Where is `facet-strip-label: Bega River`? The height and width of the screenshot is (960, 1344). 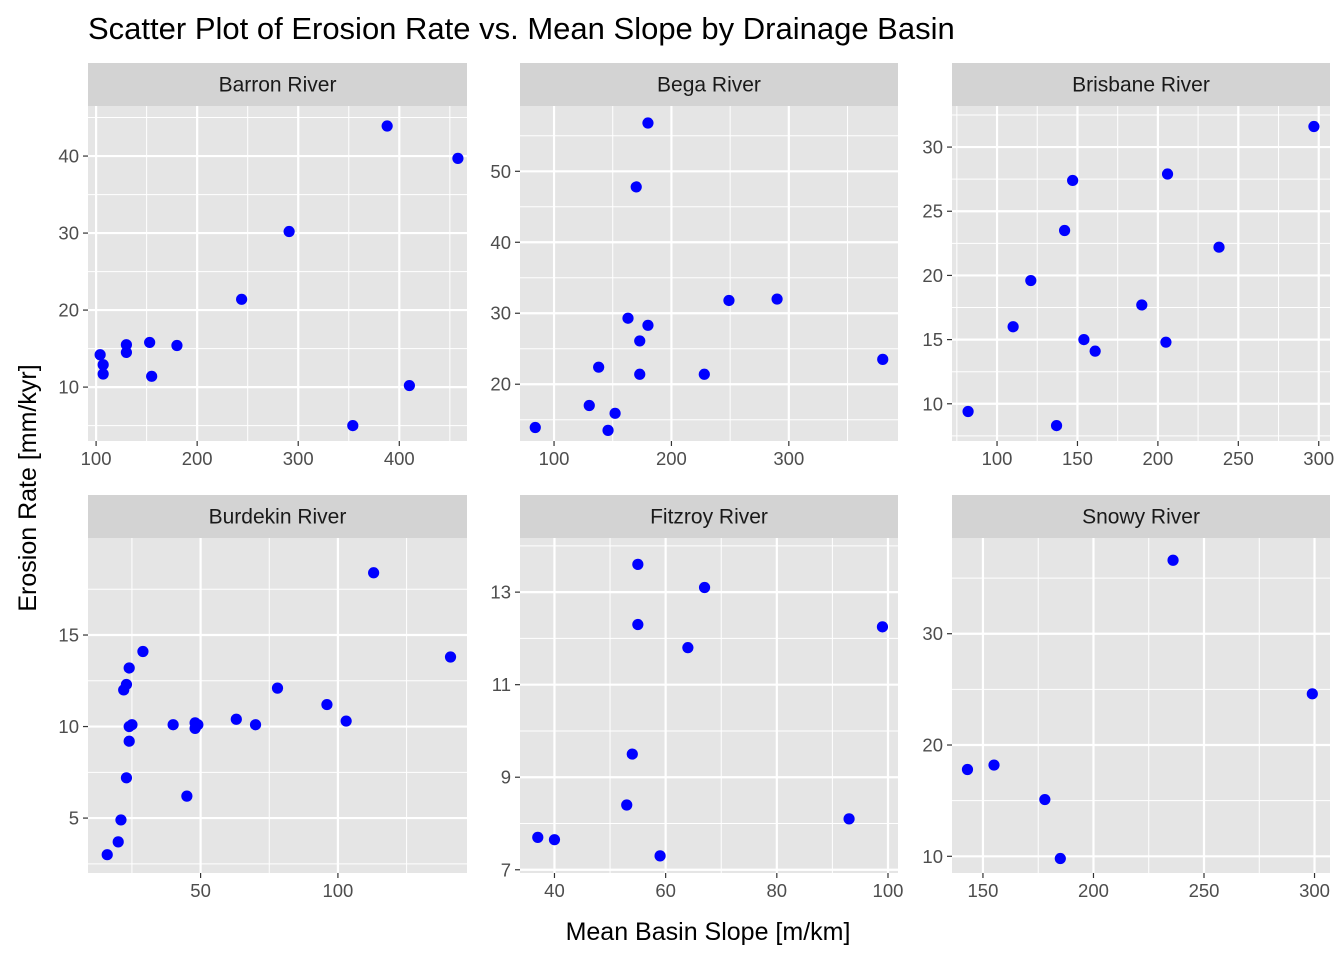
facet-strip-label: Bega River is located at coordinates (709, 85).